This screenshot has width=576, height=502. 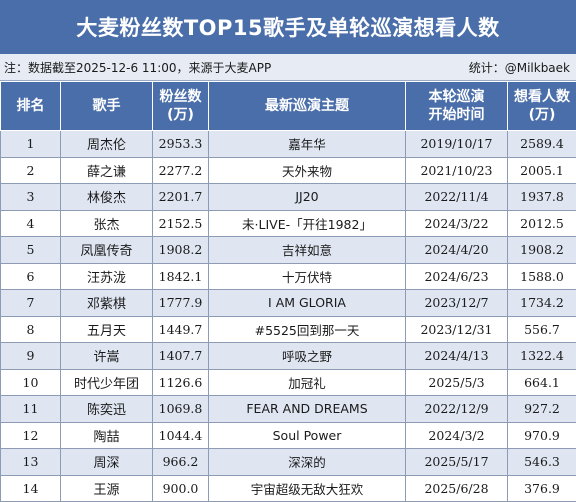 What do you see at coordinates (307, 488) in the screenshot?
I see `cell-theme: 宇宙超级无敌大狂欢` at bounding box center [307, 488].